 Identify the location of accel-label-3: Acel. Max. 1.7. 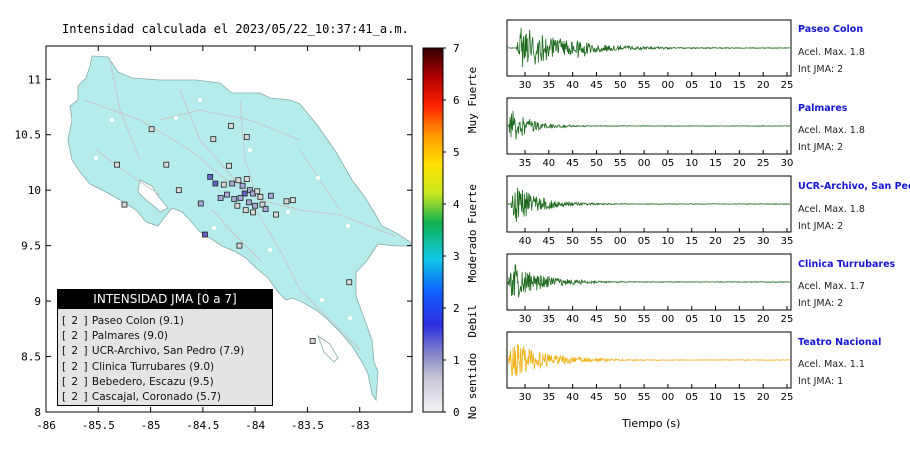
(831, 286).